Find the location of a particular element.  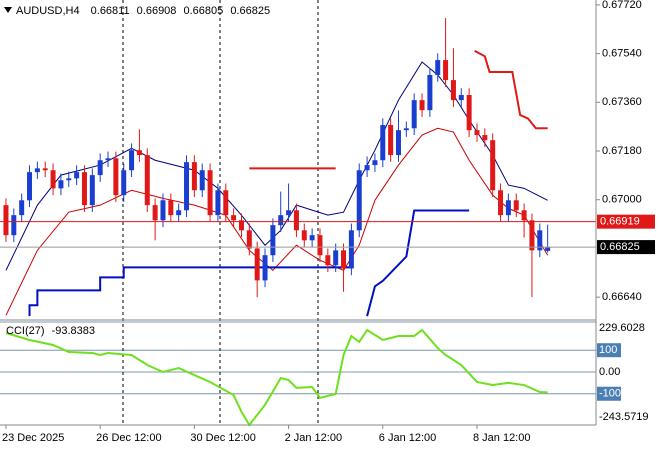

price-label-bg is located at coordinates (626, 247).